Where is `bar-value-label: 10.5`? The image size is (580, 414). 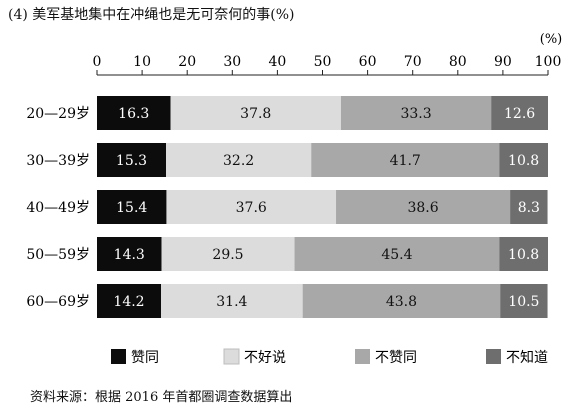 bar-value-label: 10.5 is located at coordinates (523, 302).